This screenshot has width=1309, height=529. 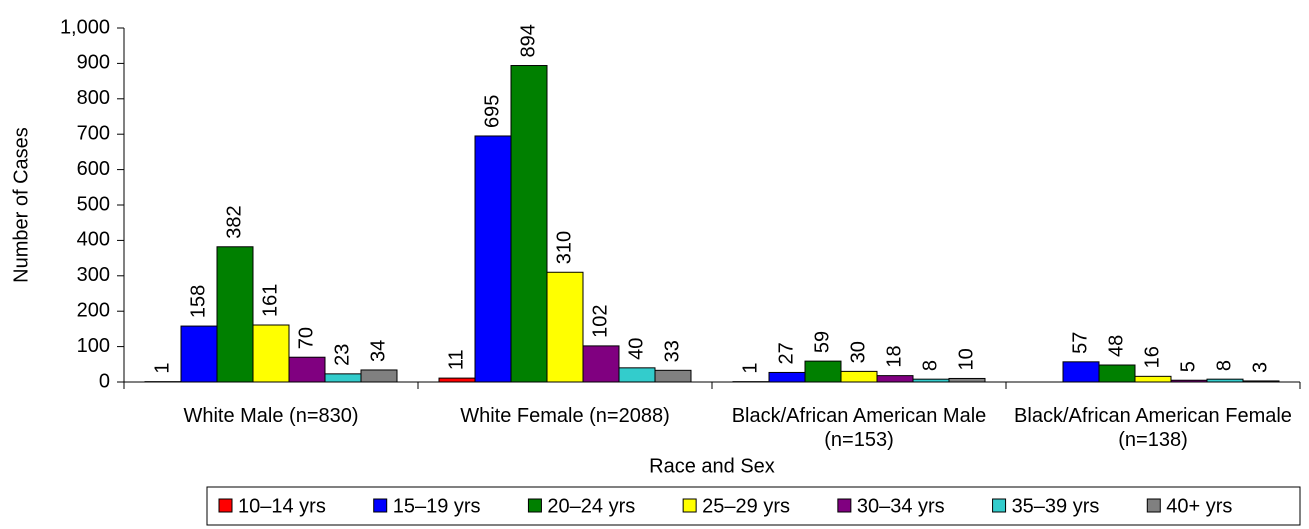 What do you see at coordinates (1116, 346) in the screenshot?
I see `value-label: 48` at bounding box center [1116, 346].